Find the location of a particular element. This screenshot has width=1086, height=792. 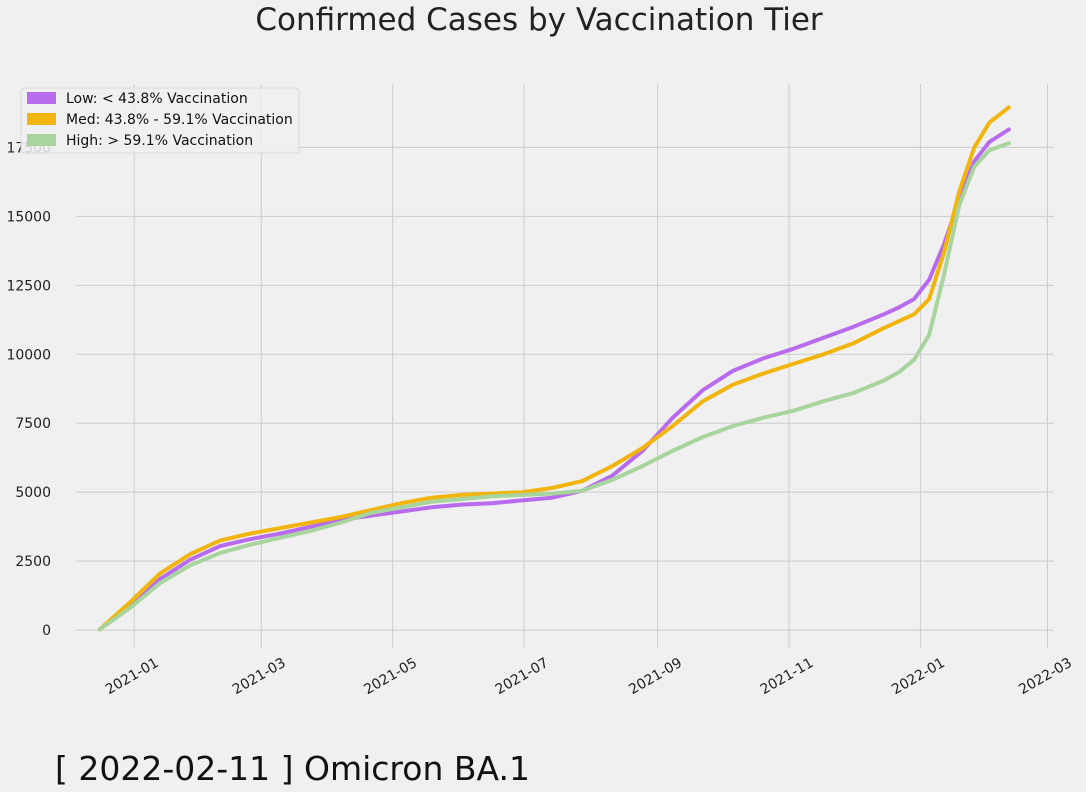

legend-box is located at coordinates (160, 120).